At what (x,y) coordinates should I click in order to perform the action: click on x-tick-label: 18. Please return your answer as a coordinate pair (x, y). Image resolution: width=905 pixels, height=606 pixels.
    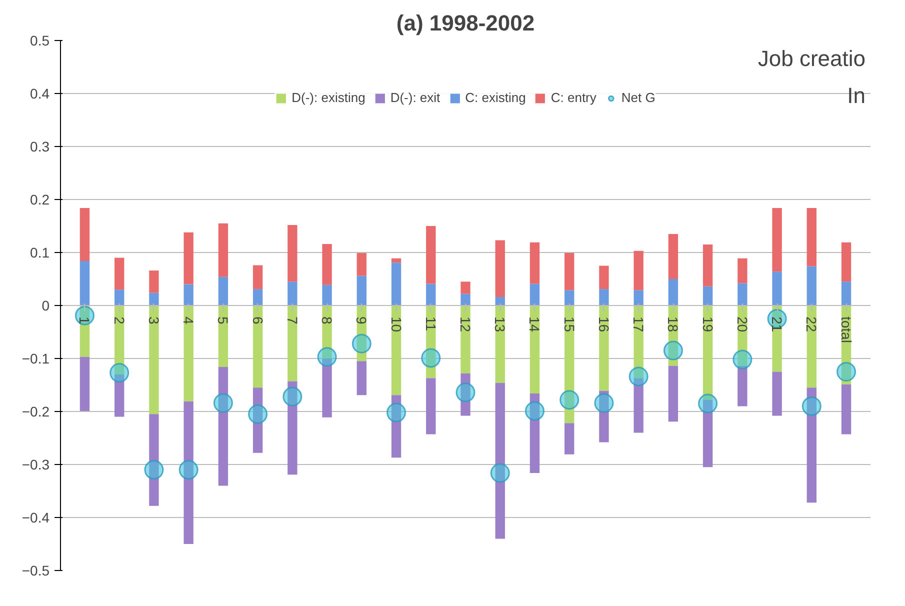
    Looking at the image, I should click on (673, 324).